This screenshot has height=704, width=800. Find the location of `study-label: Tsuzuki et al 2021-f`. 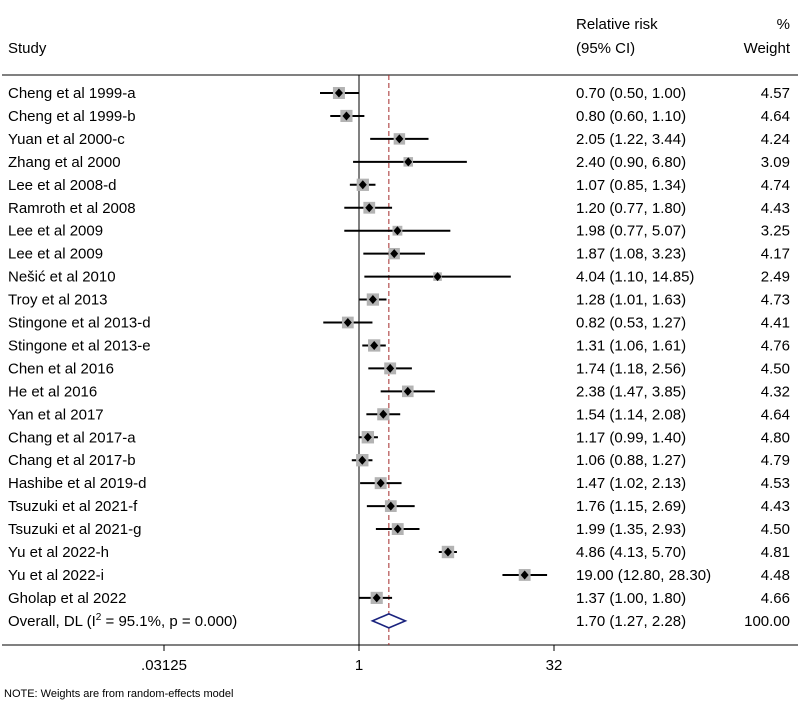

study-label: Tsuzuki et al 2021-f is located at coordinates (73, 506).